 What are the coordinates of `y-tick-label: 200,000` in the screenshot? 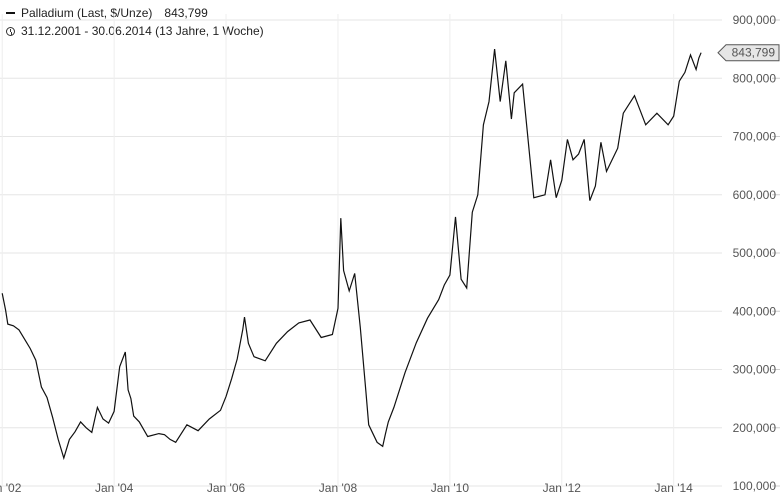 It's located at (755, 428).